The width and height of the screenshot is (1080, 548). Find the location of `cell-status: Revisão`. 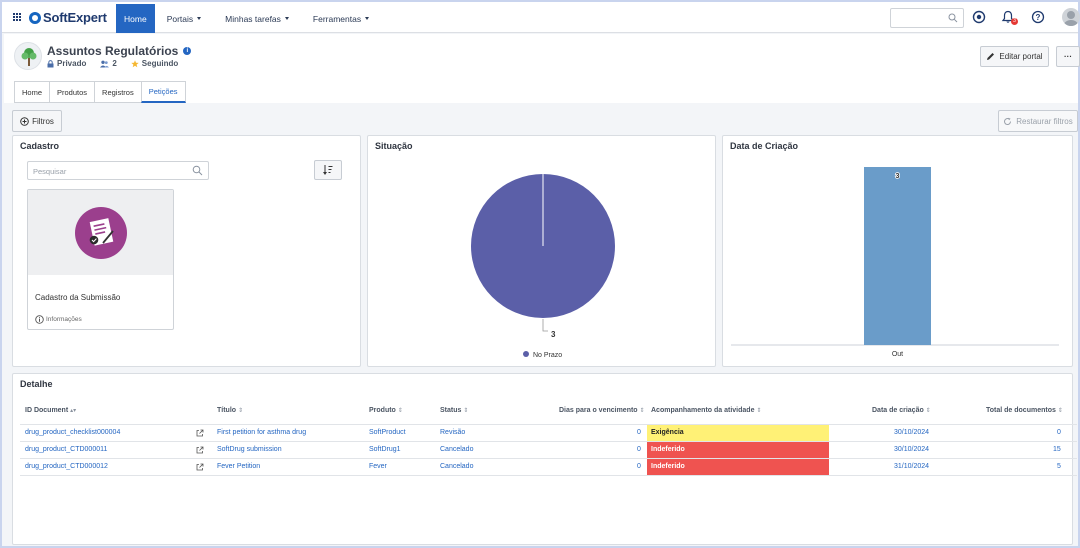

cell-status: Revisão is located at coordinates (453, 432).